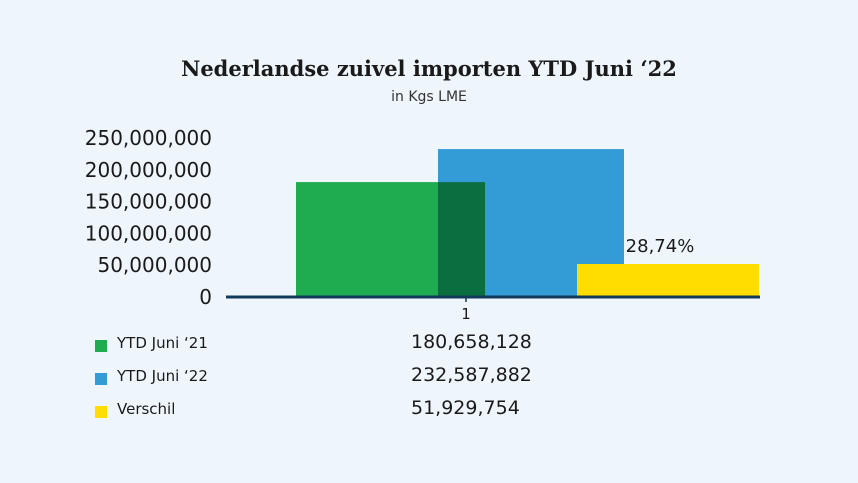 The image size is (858, 483). I want to click on y-tick-label: 100,000,000, so click(148, 233).